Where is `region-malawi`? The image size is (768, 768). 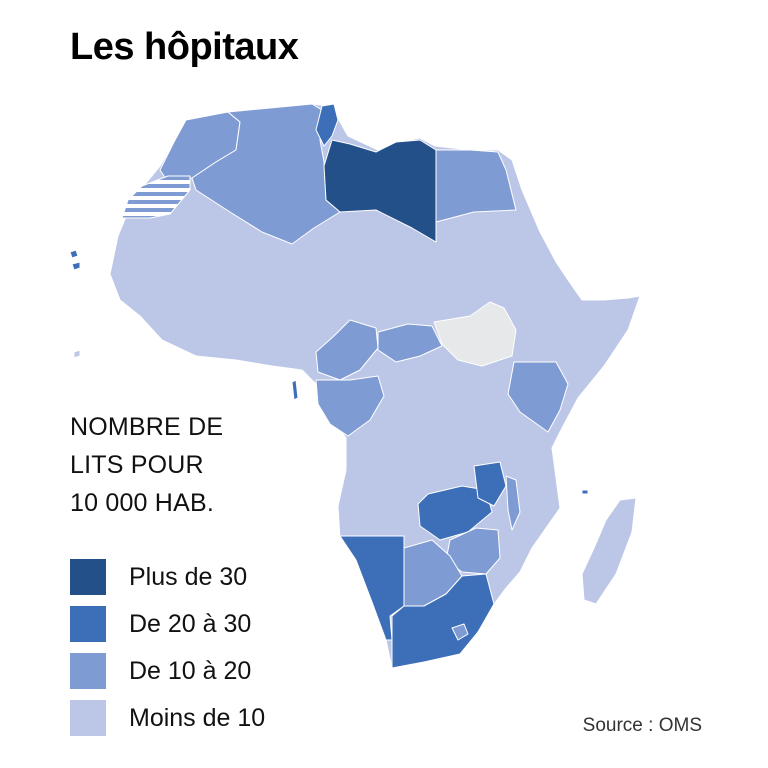 region-malawi is located at coordinates (490, 484).